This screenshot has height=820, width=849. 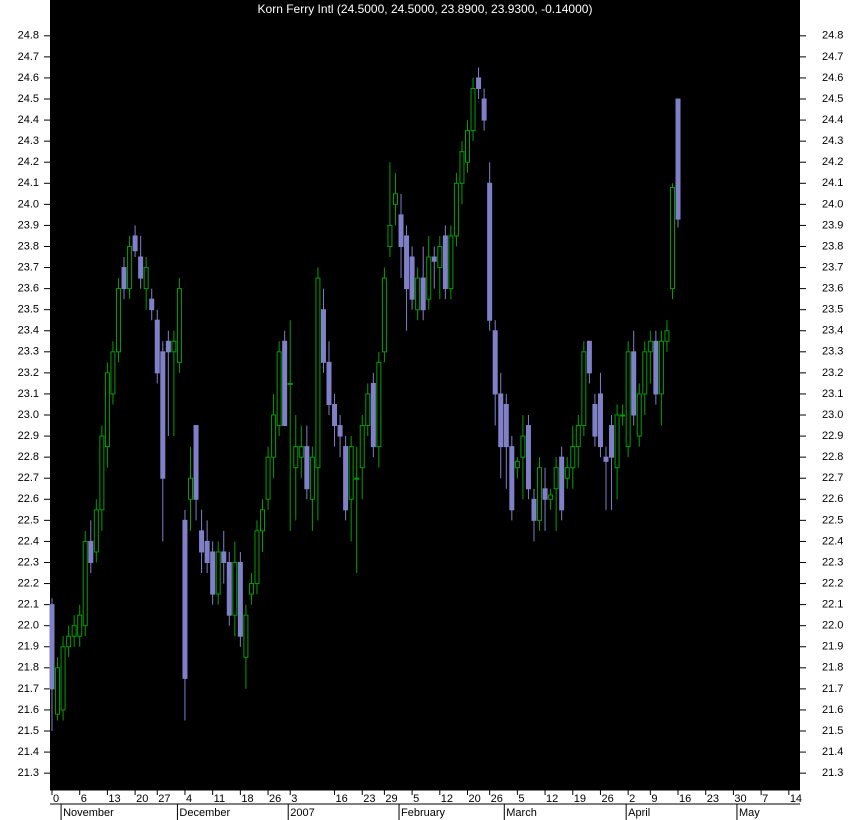 I want to click on y2-tick-label: 22.4, so click(x=832, y=541).